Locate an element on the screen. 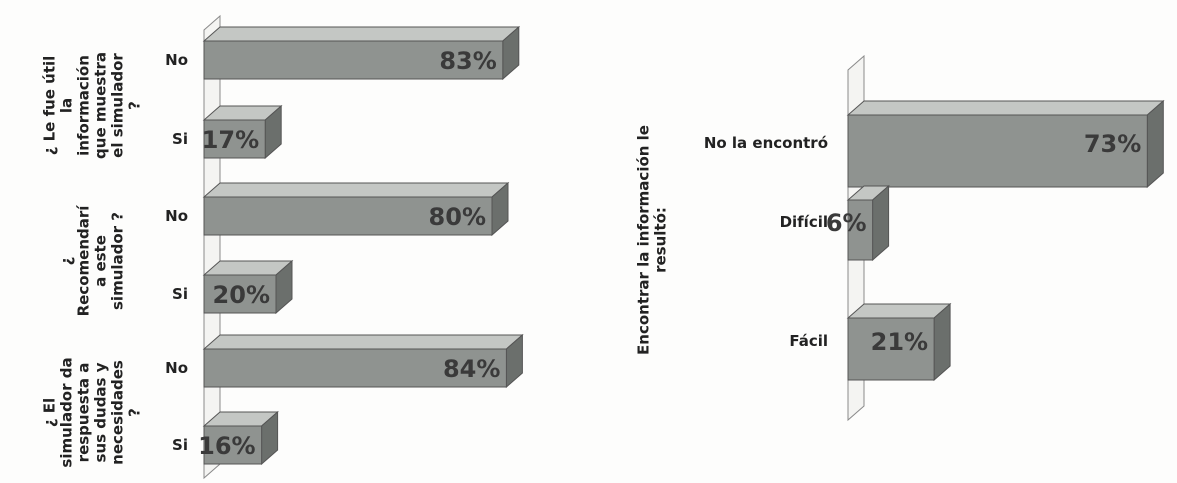  left-category-label-g2-no: No is located at coordinates (176, 368).